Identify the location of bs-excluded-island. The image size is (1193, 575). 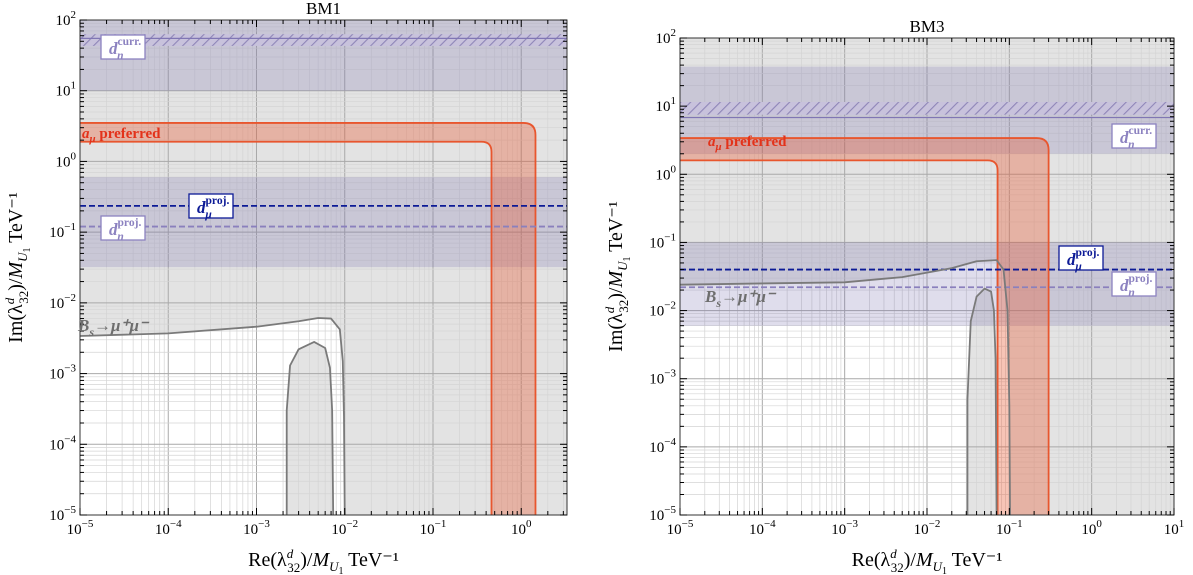
(982, 401).